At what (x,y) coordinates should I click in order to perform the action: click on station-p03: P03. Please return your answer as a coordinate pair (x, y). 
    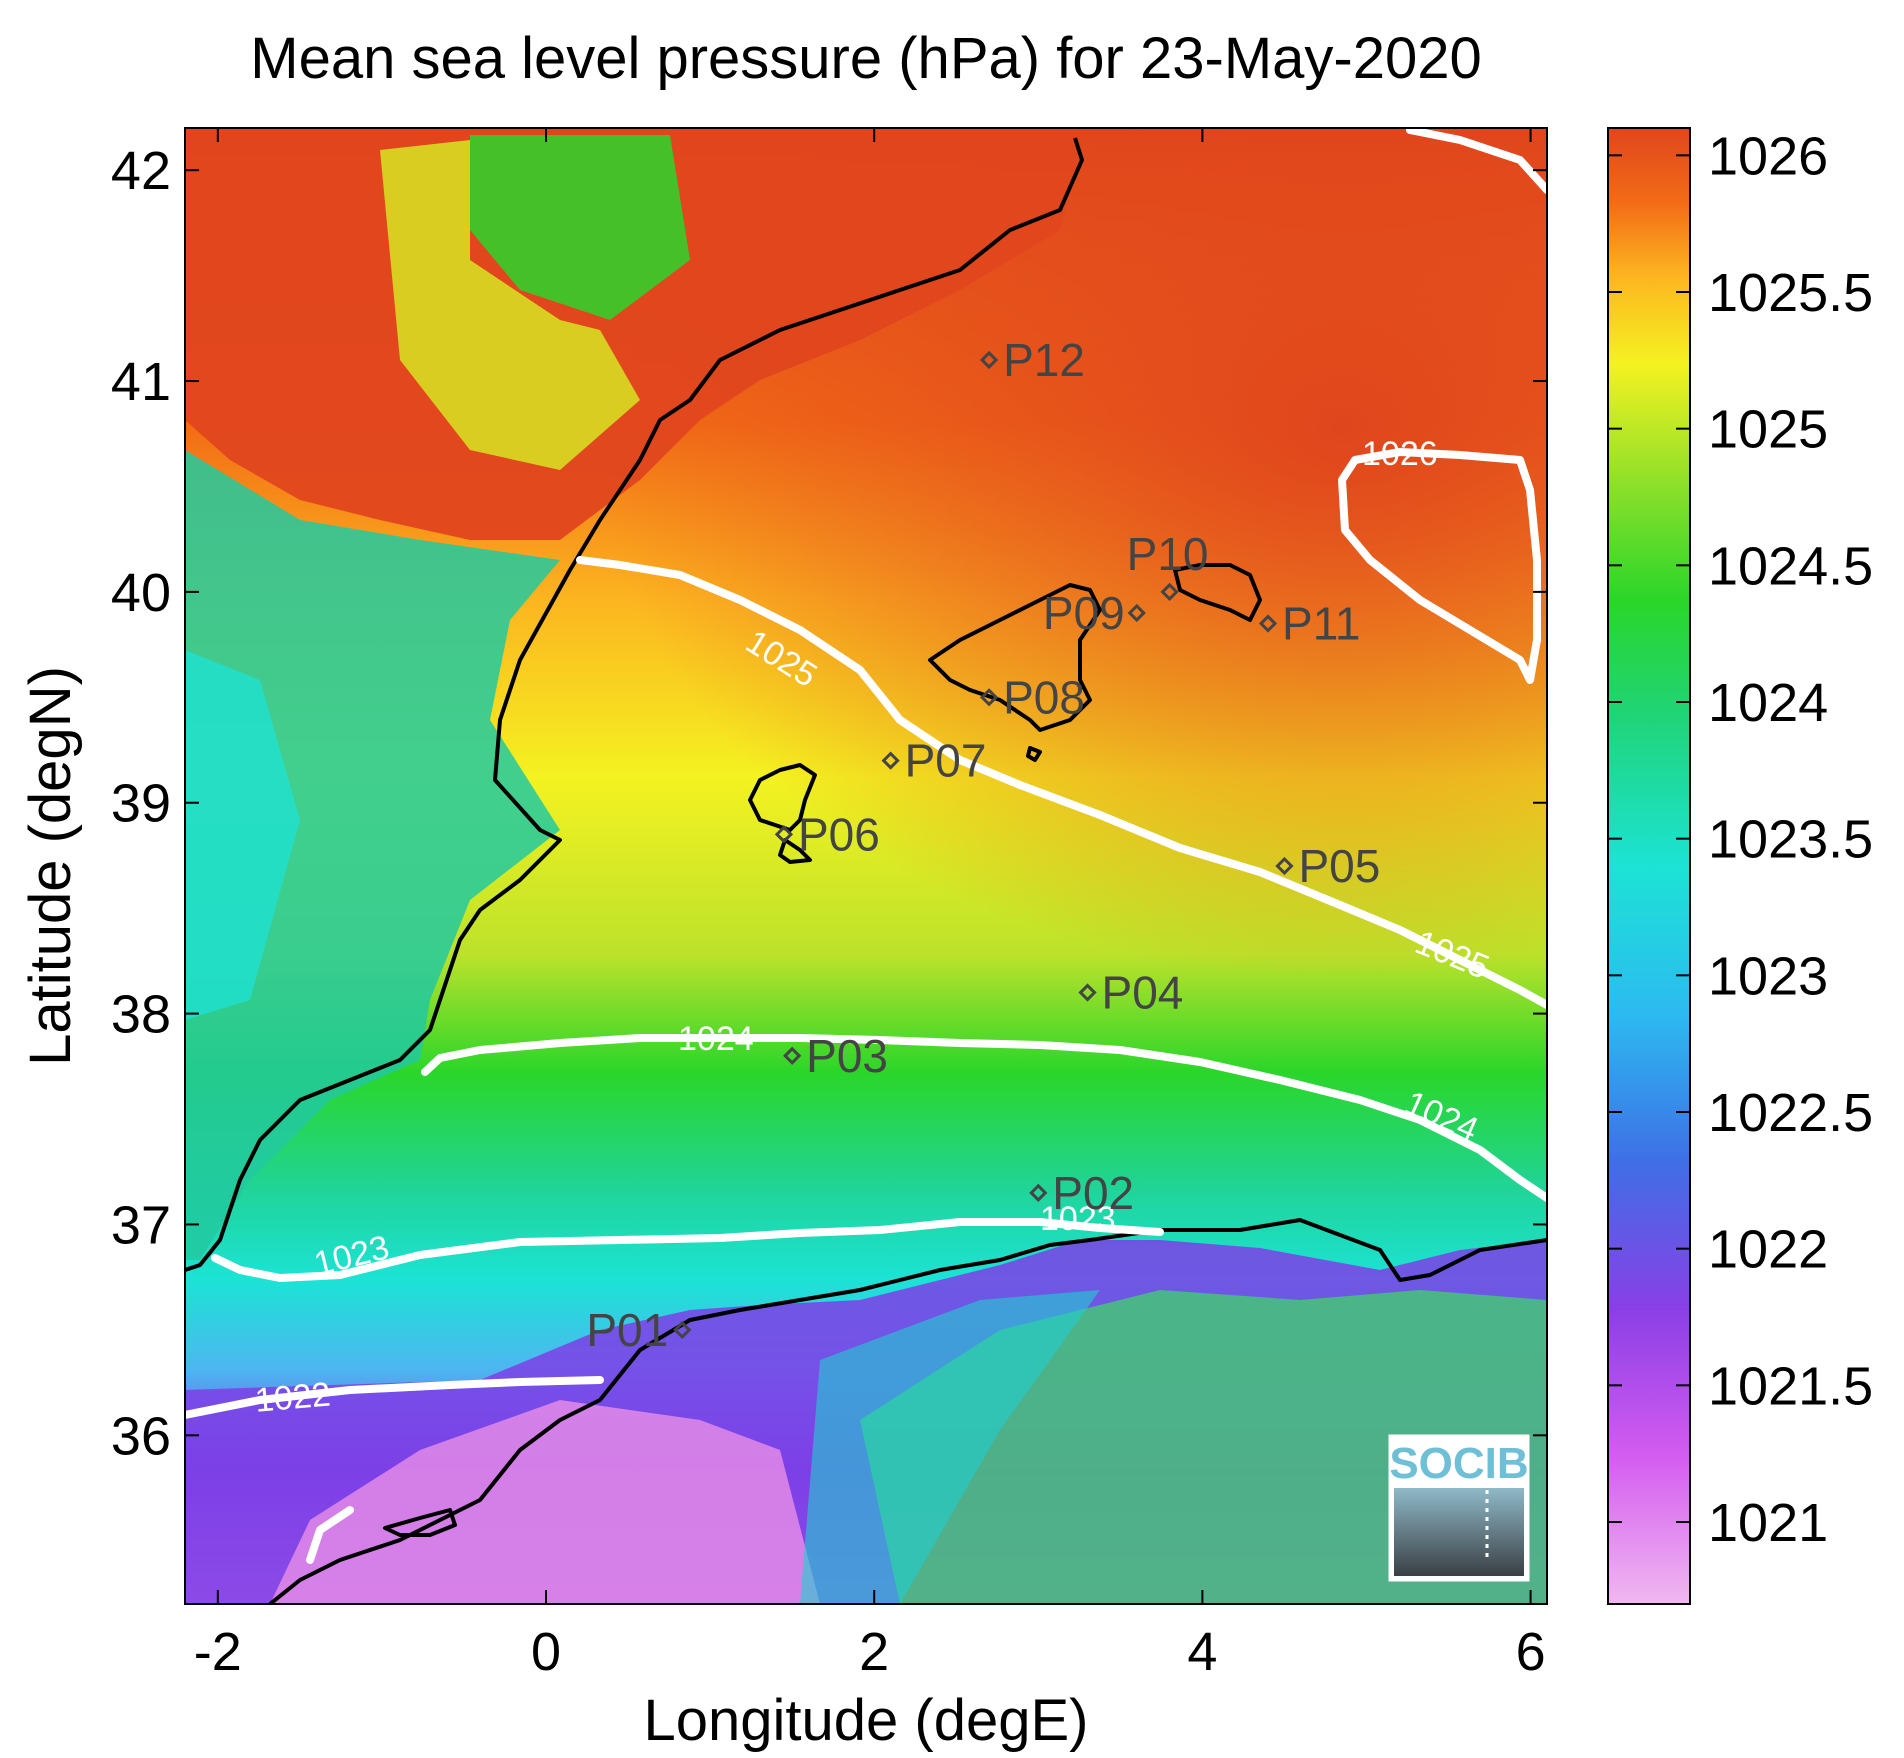
    Looking at the image, I should click on (835, 1056).